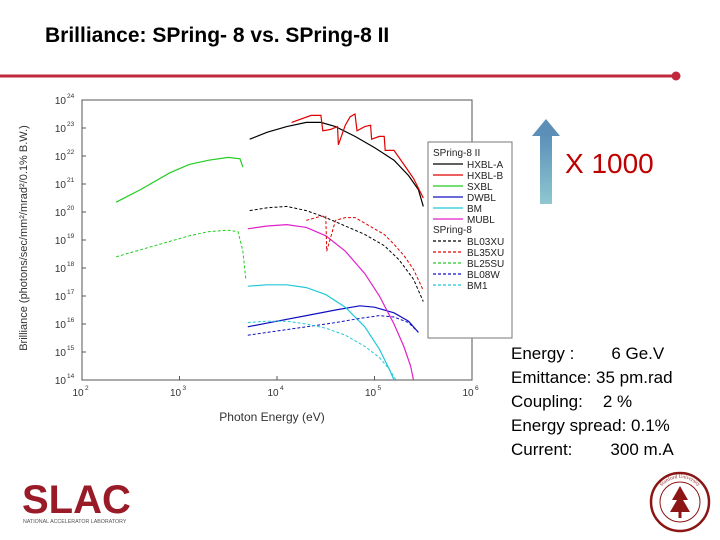  Describe the element at coordinates (75, 522) in the screenshot. I see `slac-logo-subtitle: NATIONAL ACCELERATOR LABORATORY` at that location.